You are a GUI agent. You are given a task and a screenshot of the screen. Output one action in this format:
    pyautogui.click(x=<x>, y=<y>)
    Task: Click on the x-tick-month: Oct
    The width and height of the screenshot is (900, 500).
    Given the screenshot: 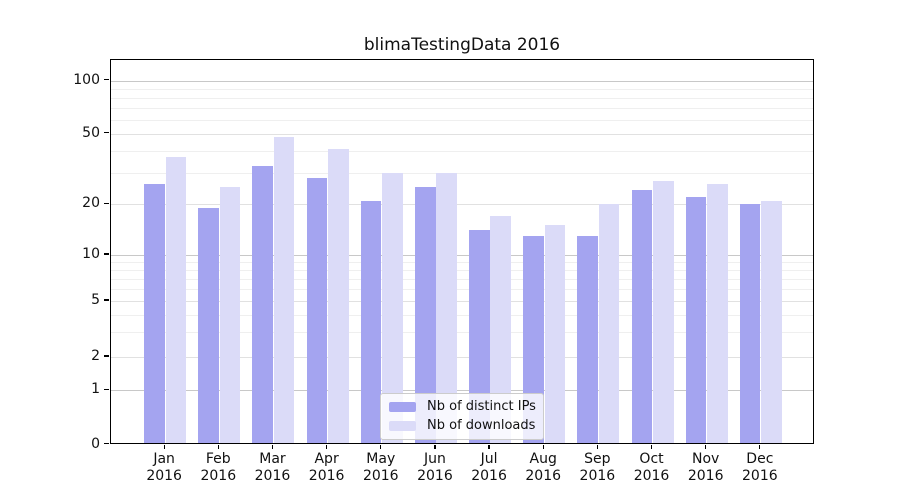 What is the action you would take?
    pyautogui.click(x=651, y=459)
    